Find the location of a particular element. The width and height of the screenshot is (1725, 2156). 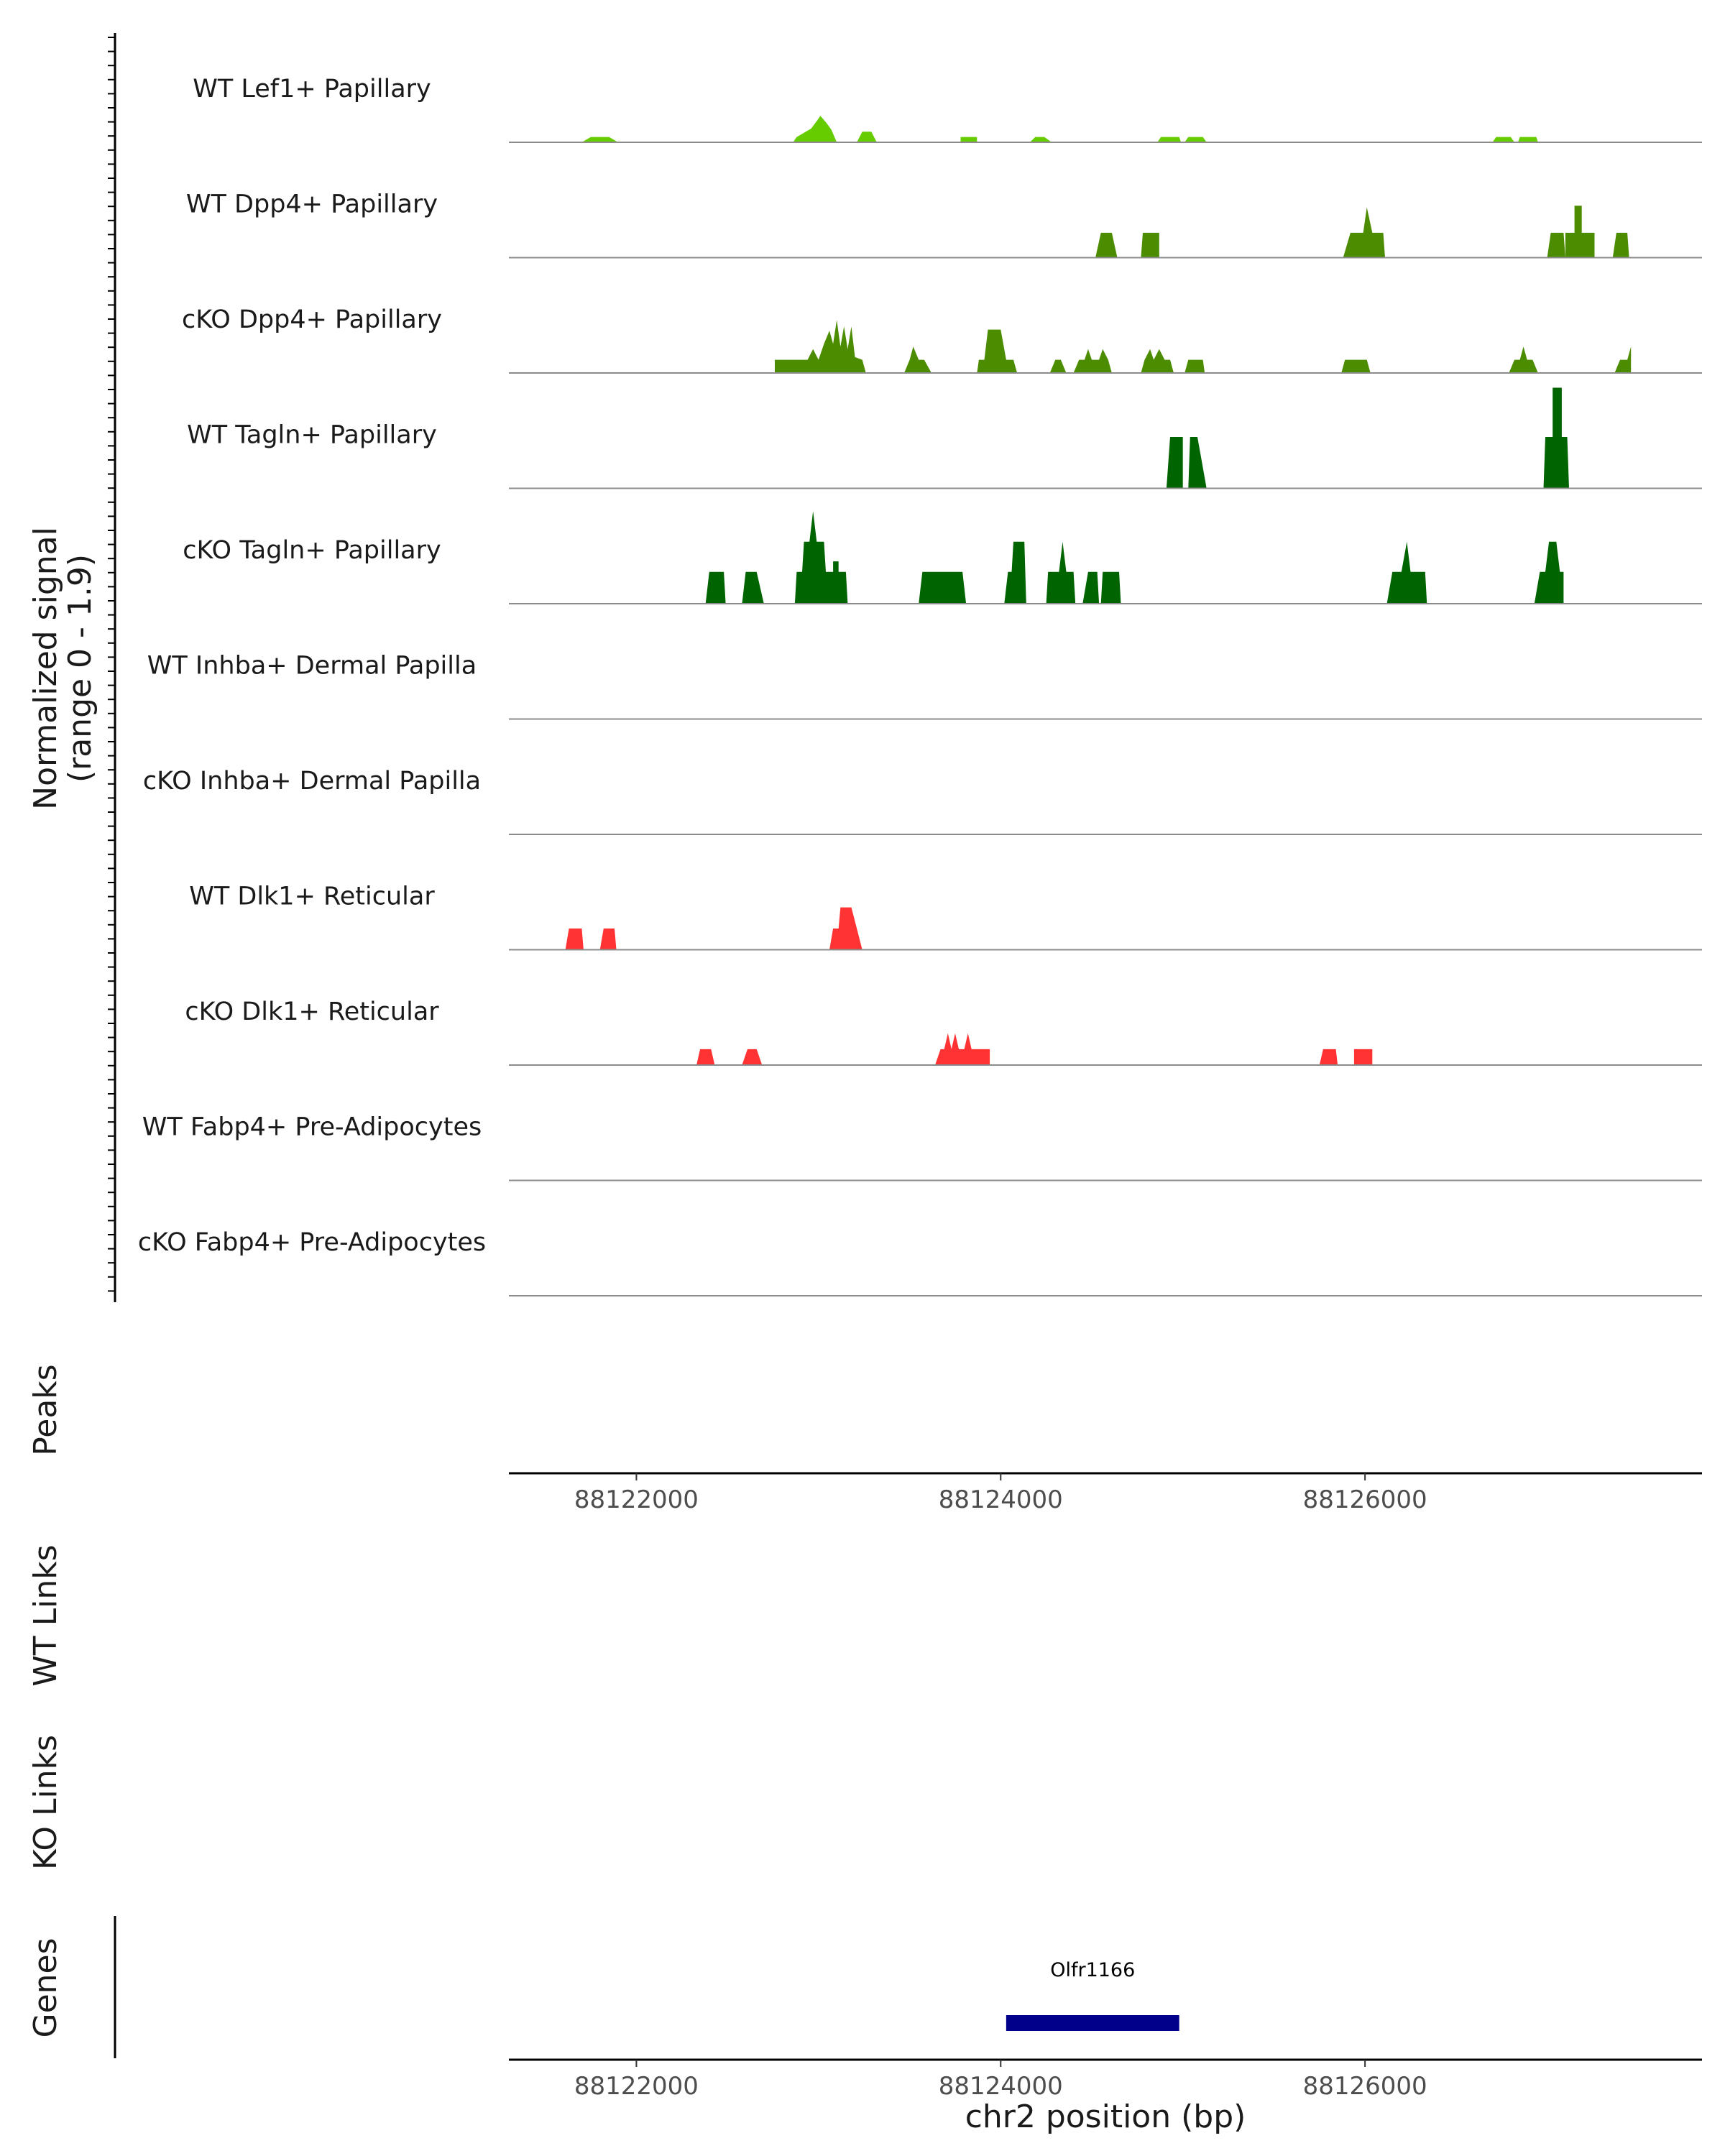

y-axis-range: (range 0 - 1.9) is located at coordinates (80, 668).